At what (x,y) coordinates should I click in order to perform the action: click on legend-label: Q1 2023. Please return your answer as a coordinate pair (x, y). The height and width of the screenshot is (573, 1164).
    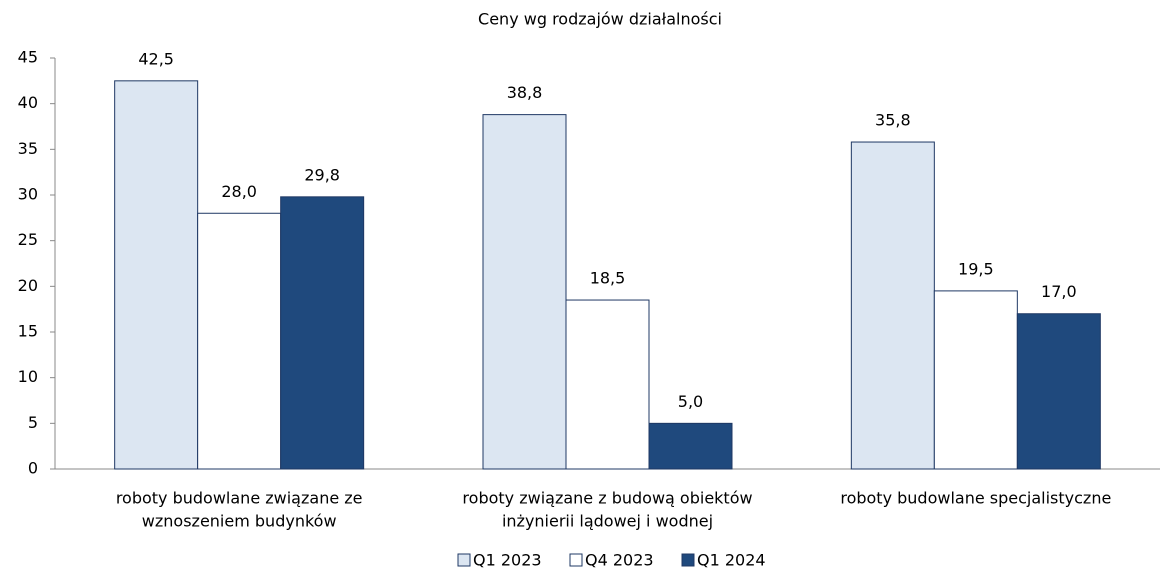
    Looking at the image, I should click on (507, 560).